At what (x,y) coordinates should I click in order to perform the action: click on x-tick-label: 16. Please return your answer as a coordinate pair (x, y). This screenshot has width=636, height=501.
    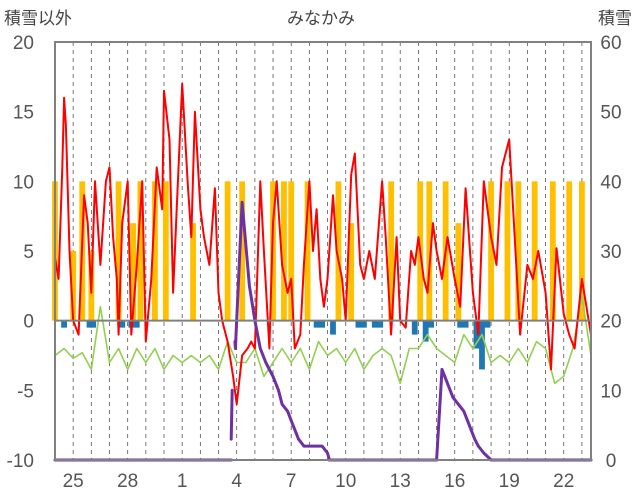
    Looking at the image, I should click on (454, 481).